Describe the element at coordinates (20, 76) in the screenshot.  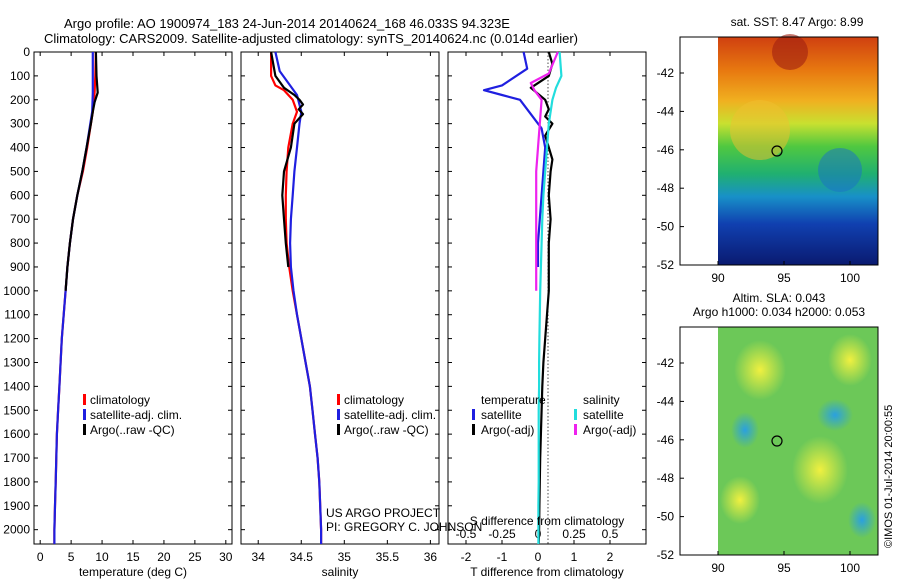
I see `depth-tick-label: 100` at that location.